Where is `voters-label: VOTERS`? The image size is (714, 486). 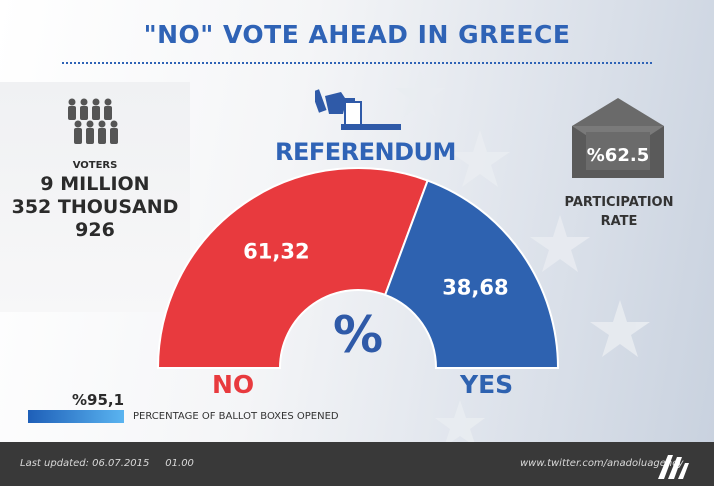
voters-label: VOTERS is located at coordinates (95, 165).